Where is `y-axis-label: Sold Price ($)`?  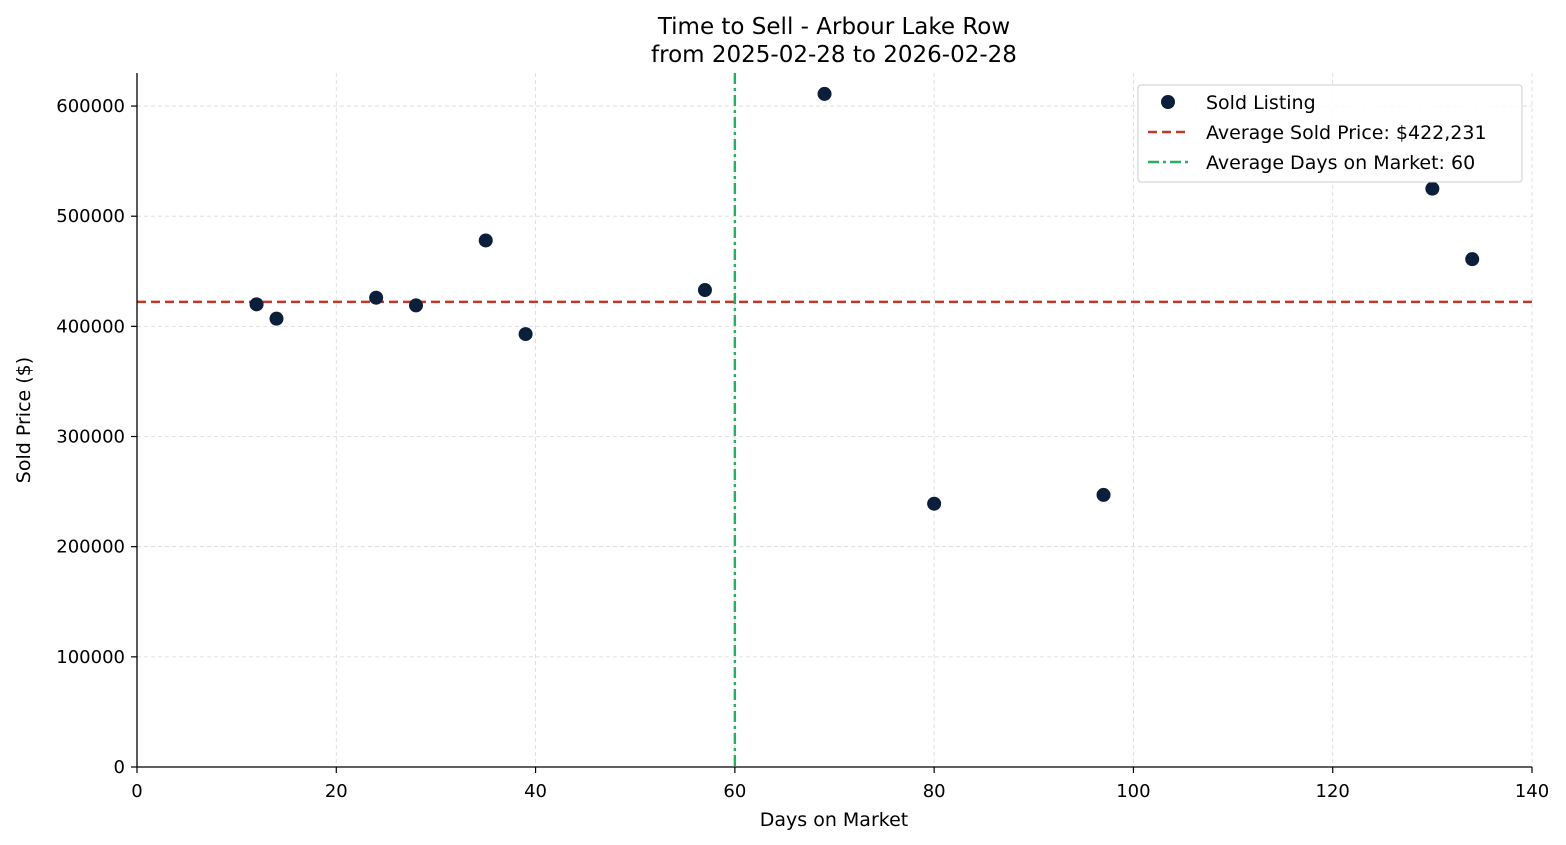 y-axis-label: Sold Price ($) is located at coordinates (24, 420).